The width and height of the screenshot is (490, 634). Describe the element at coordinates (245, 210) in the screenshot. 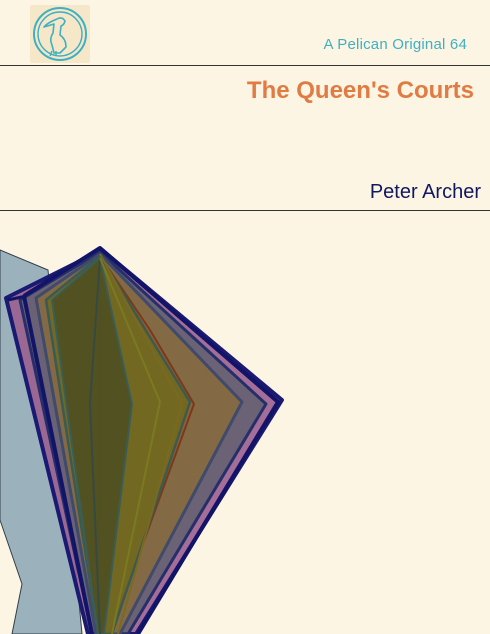

I see `bottom-divider` at that location.